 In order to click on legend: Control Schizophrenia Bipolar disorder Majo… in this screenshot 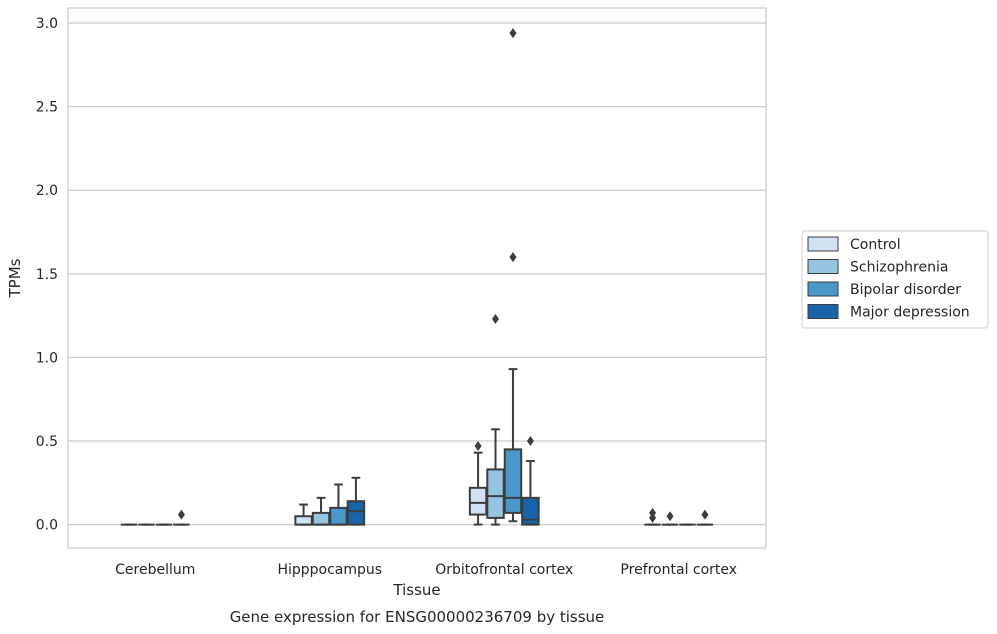, I will do `click(895, 279)`.